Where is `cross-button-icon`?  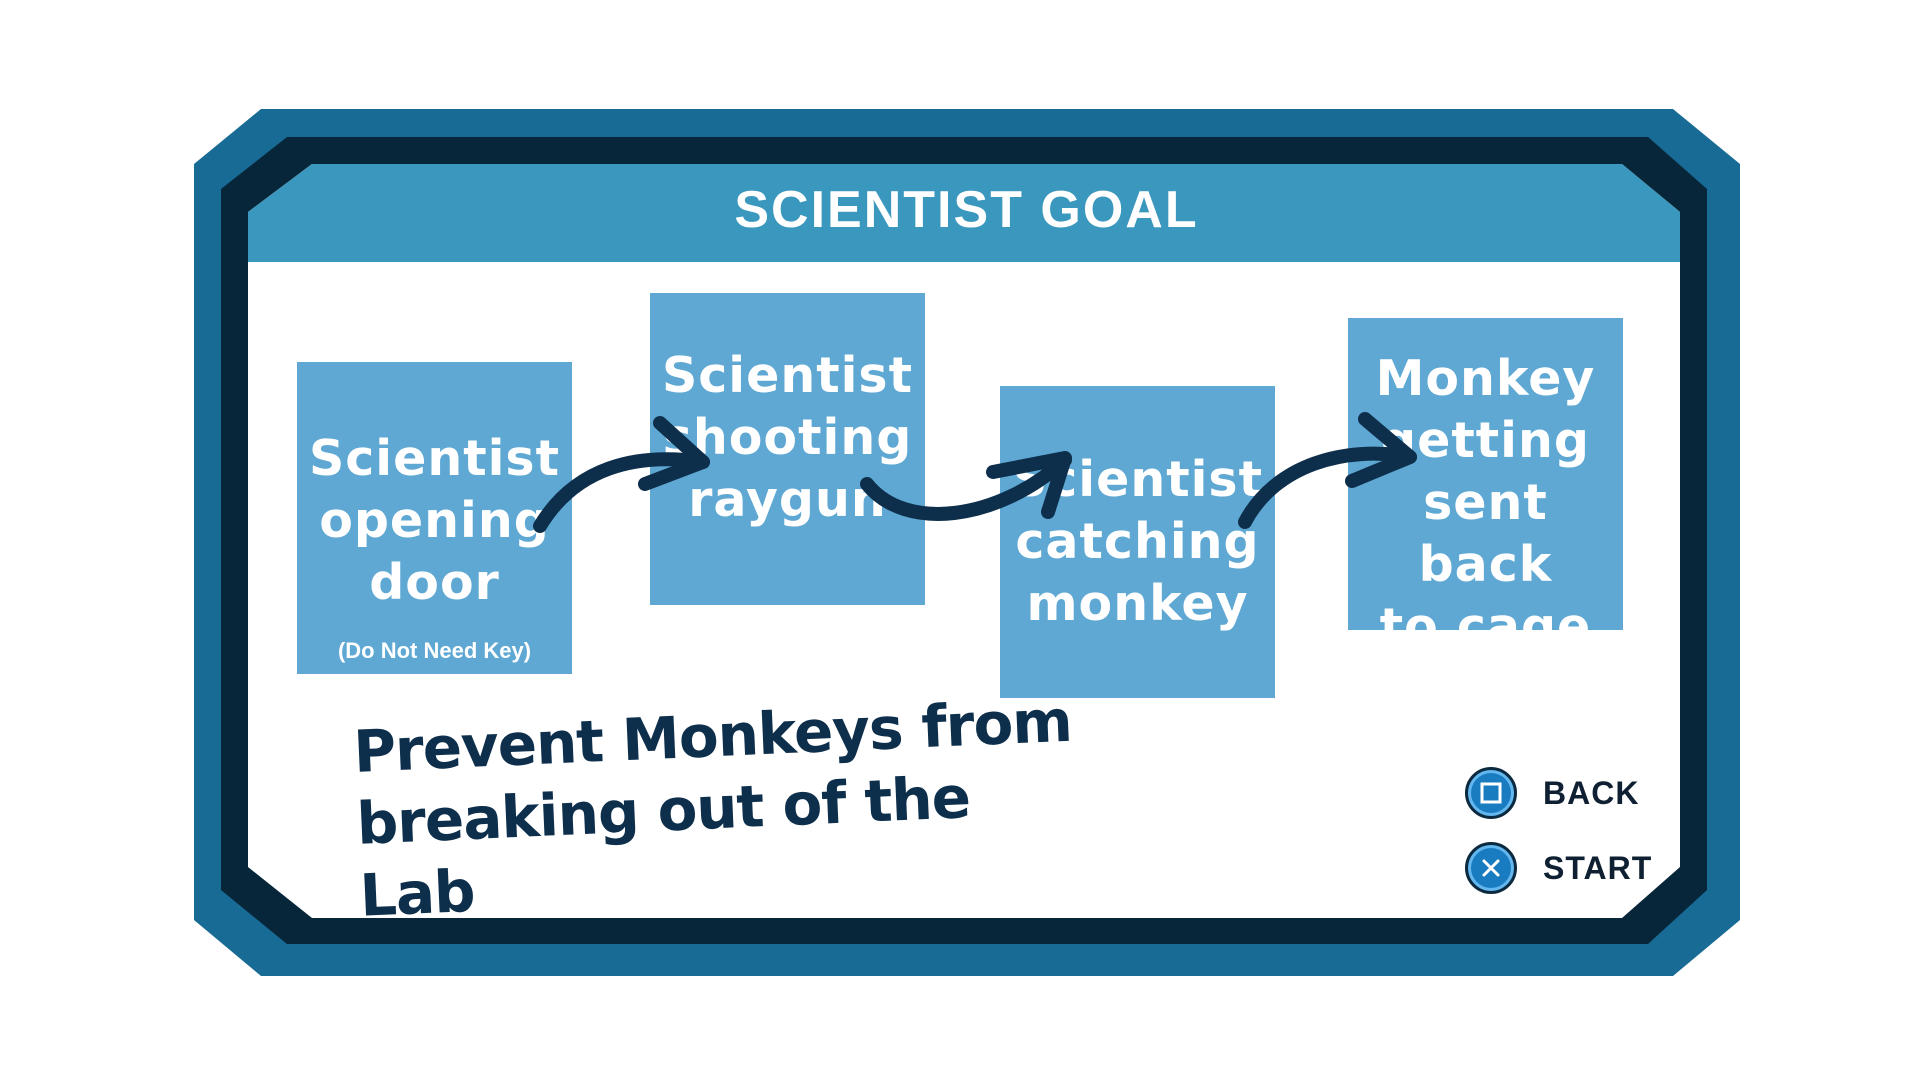 cross-button-icon is located at coordinates (1491, 868).